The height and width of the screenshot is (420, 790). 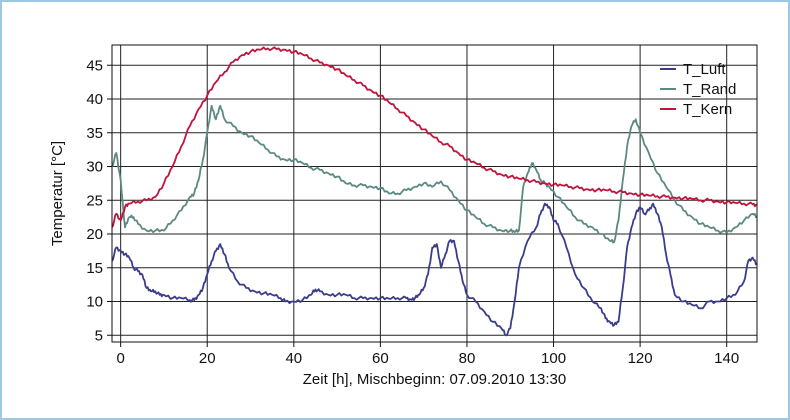 What do you see at coordinates (120, 358) in the screenshot?
I see `x-tick-label: 0` at bounding box center [120, 358].